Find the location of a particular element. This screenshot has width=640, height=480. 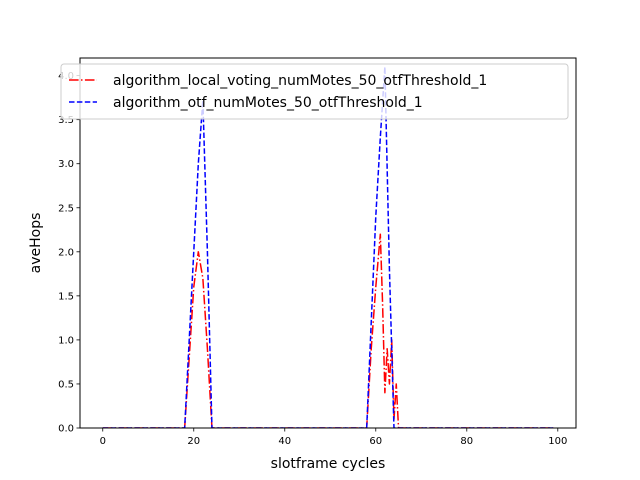

x-tick-label: 100 is located at coordinates (557, 441).